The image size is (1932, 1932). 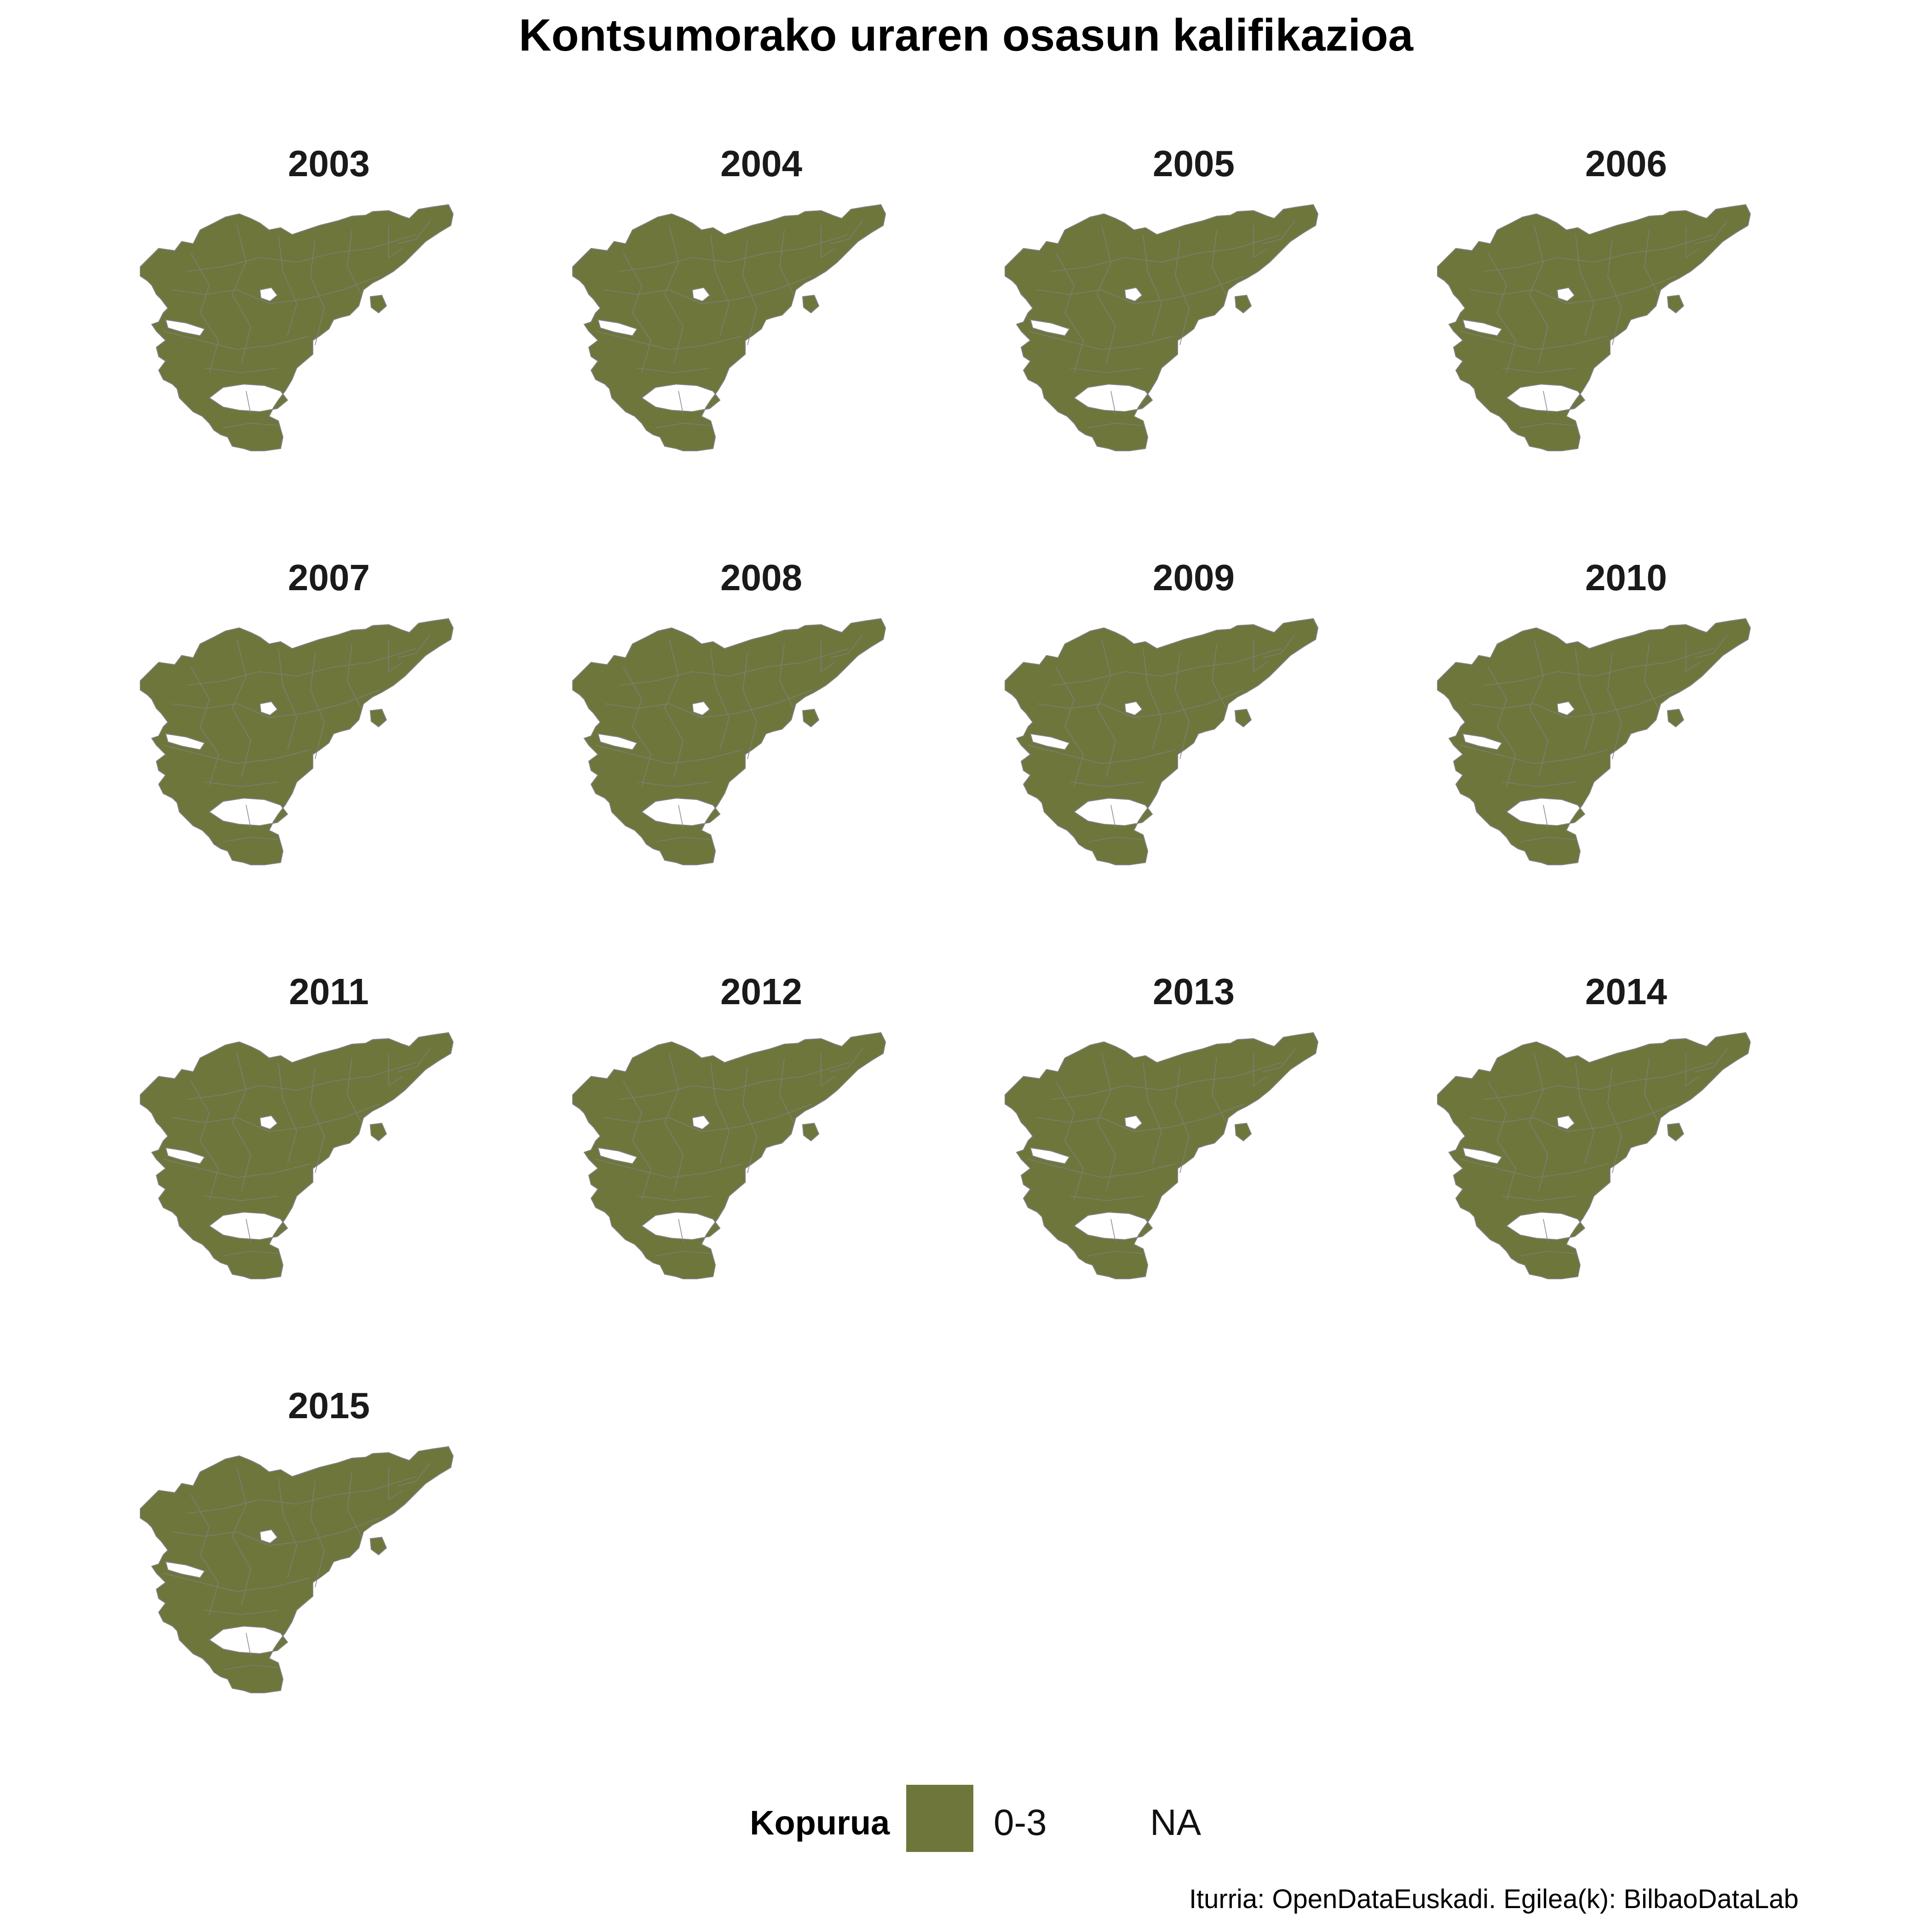 What do you see at coordinates (329, 1405) in the screenshot?
I see `panel-title: 2015` at bounding box center [329, 1405].